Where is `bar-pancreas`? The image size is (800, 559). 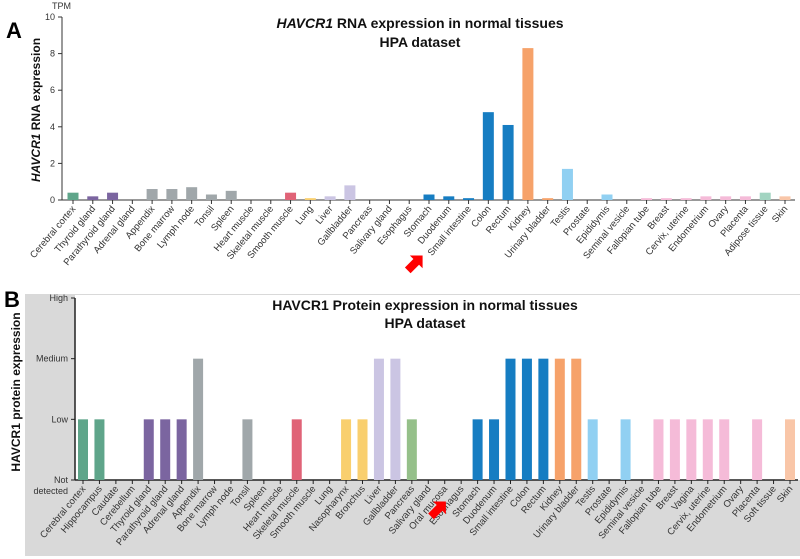
bar-pancreas is located at coordinates (411, 449).